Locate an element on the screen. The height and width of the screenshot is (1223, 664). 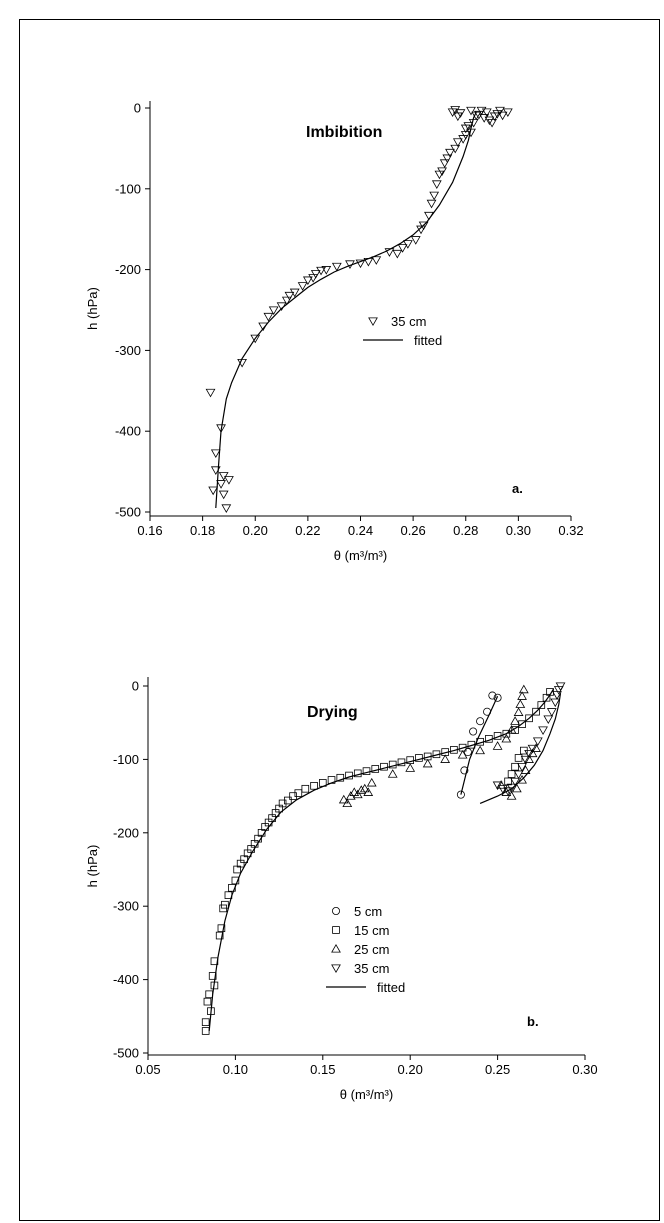
y-tick-label: -100 is located at coordinates (126, 759).